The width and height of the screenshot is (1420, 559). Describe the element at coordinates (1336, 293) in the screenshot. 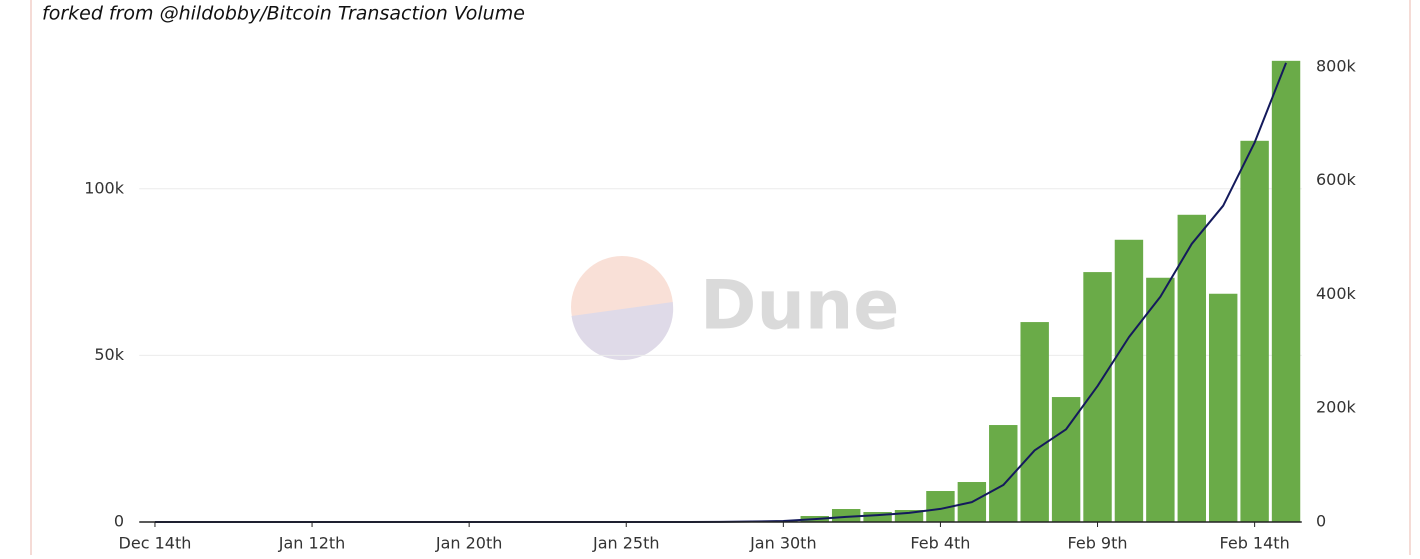

I see `y2-tick-label: 400k` at that location.